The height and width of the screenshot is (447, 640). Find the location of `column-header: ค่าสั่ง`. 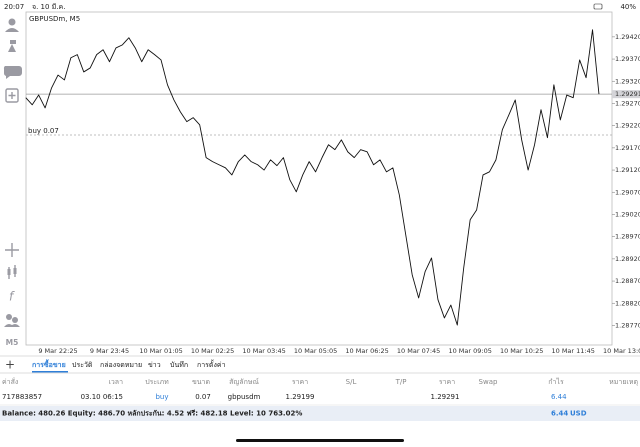

column-header: ค่าสั่ง is located at coordinates (10, 381).